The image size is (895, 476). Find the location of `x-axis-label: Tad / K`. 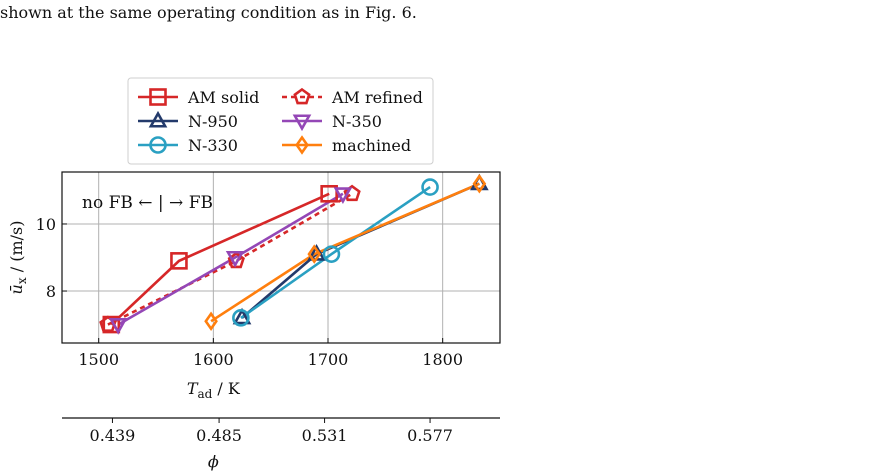

x-axis-label: Tad / K is located at coordinates (214, 390).